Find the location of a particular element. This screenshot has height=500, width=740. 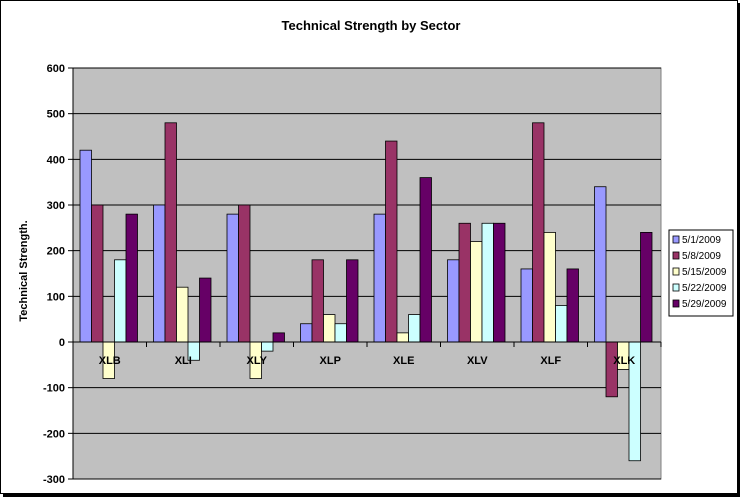

category-label: XLB is located at coordinates (110, 361).